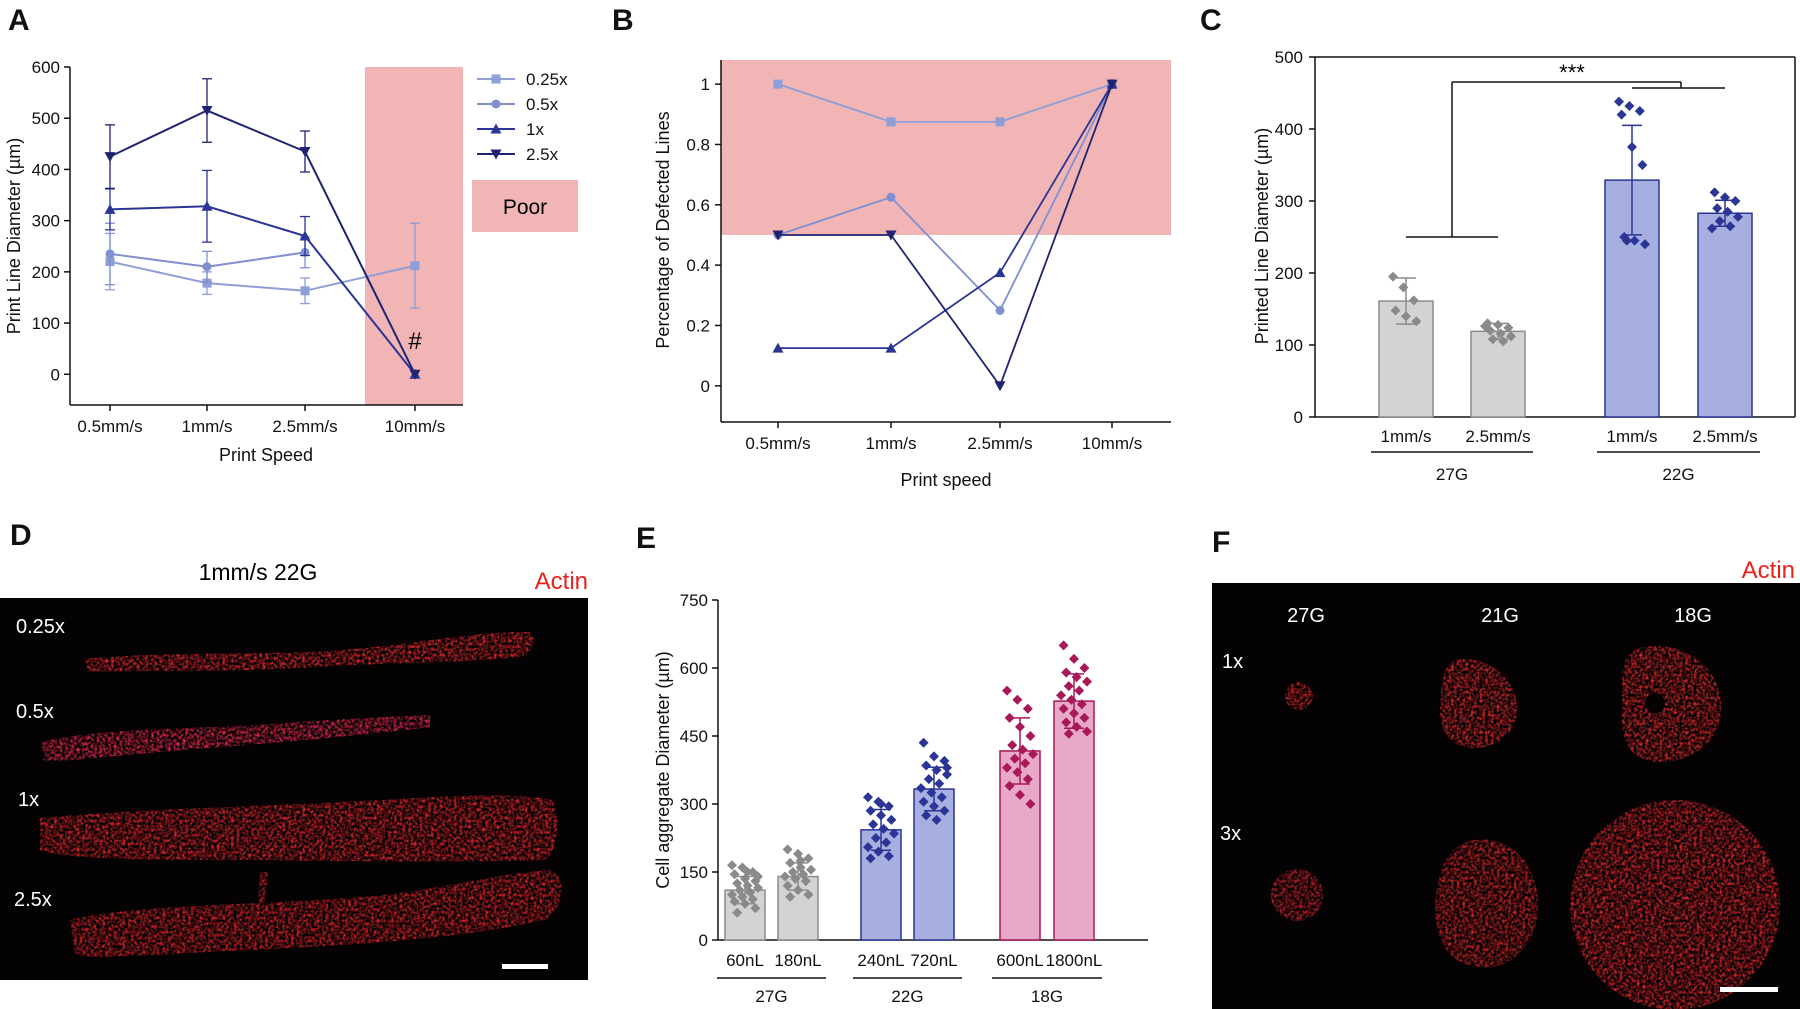 The height and width of the screenshot is (1009, 1800). Describe the element at coordinates (305, 152) in the screenshot. I see `panel-a-point-2.5x` at that location.